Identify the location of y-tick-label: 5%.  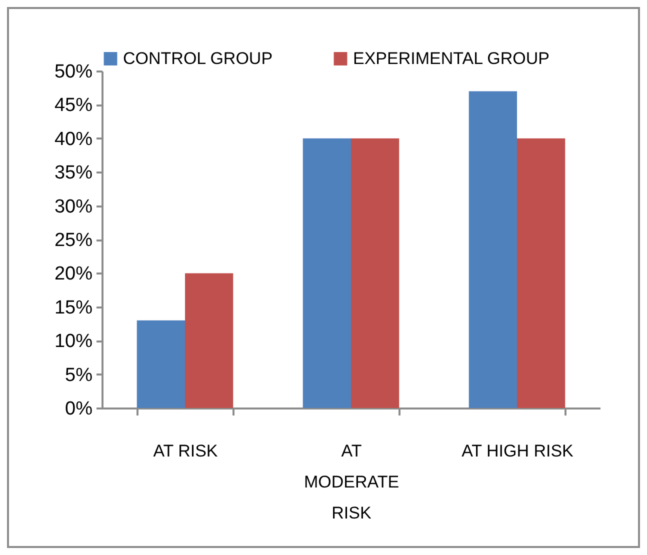
(79, 375).